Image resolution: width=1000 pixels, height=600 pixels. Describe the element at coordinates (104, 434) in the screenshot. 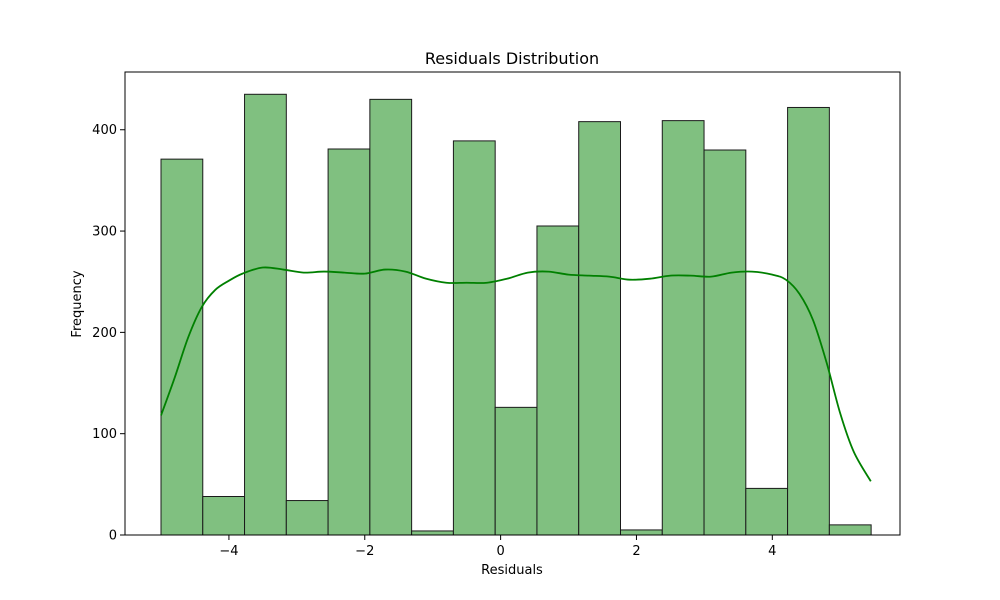

I see `y-tick-label: 100` at that location.